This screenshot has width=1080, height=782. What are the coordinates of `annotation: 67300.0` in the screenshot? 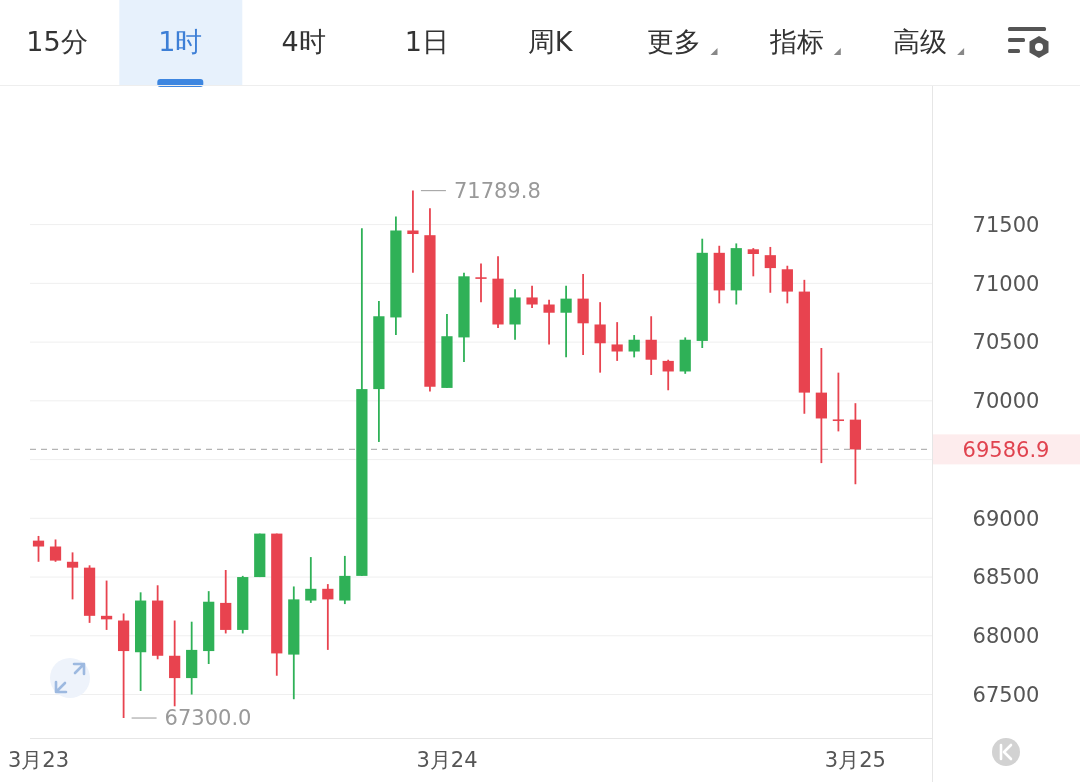 It's located at (208, 718).